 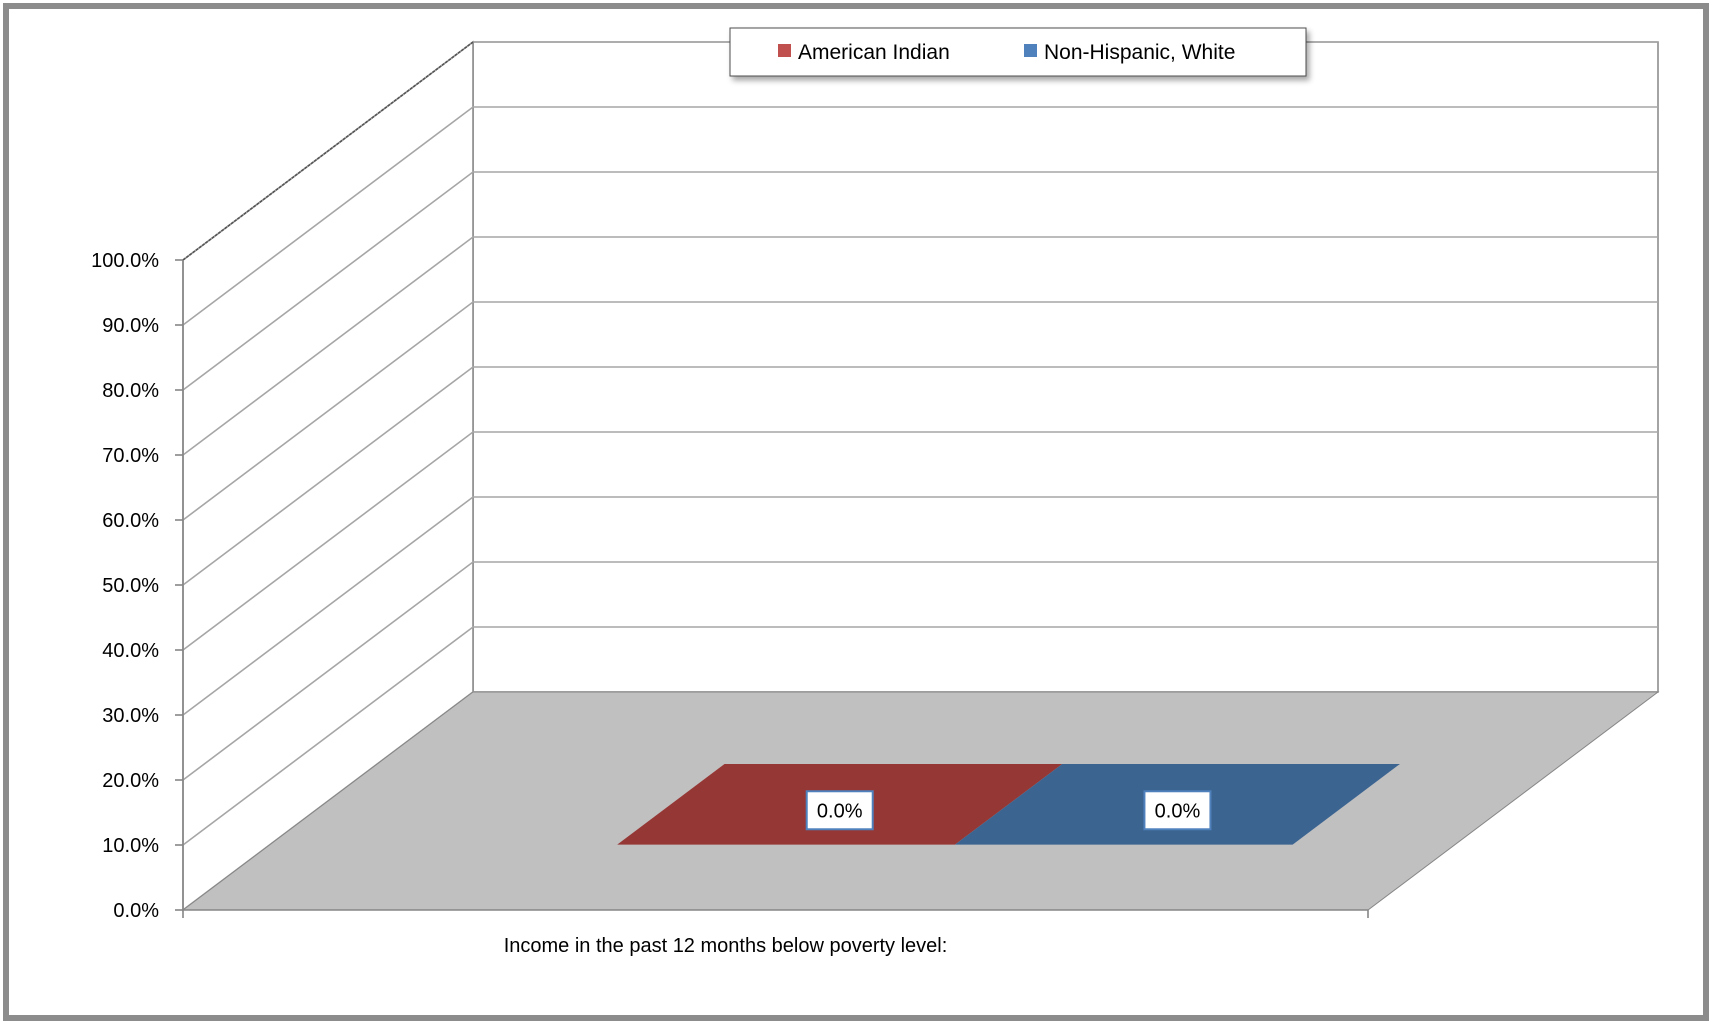 I want to click on legend-label: American Indian, so click(x=874, y=52).